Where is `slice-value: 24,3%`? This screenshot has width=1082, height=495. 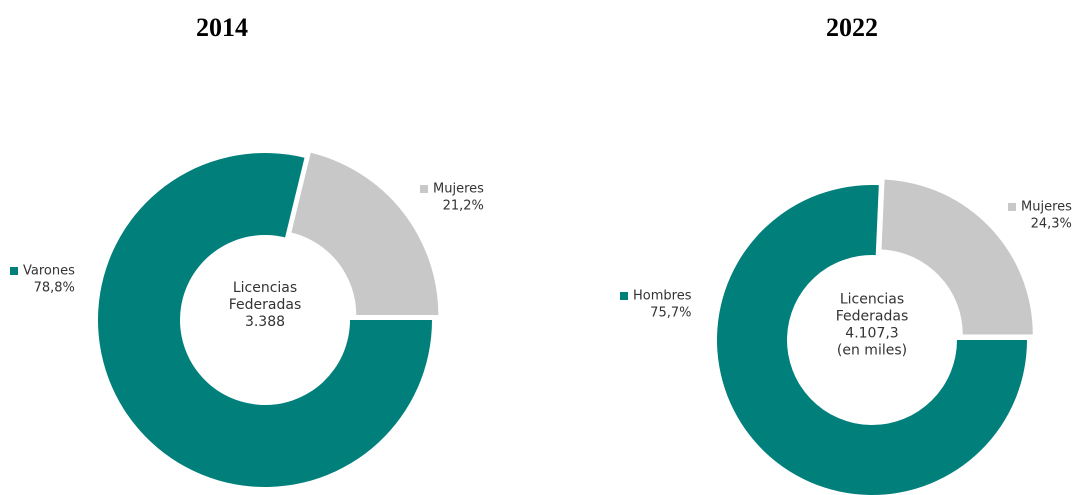 slice-value: 24,3% is located at coordinates (1051, 224).